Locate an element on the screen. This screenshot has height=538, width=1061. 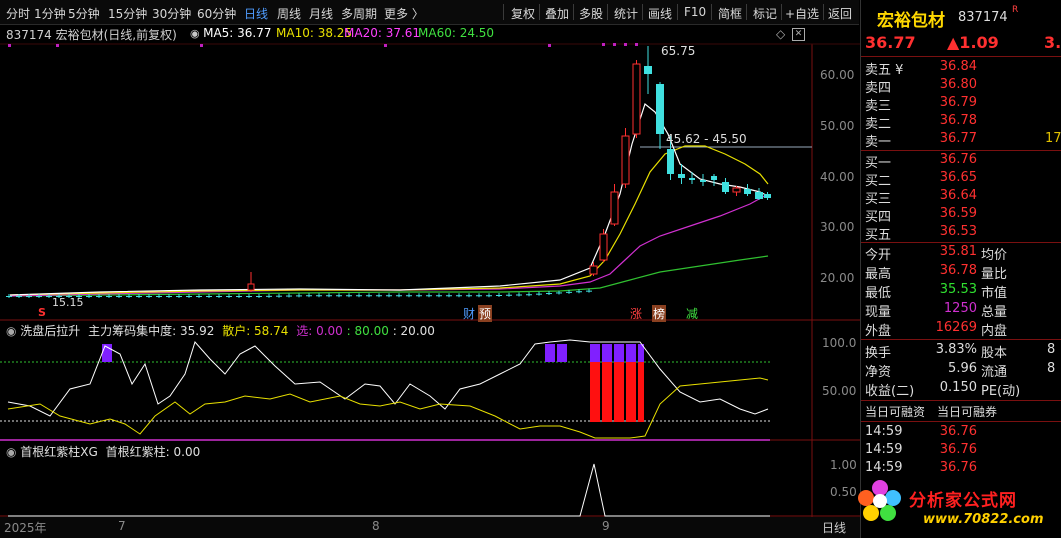
date-label: 7 is located at coordinates (122, 526).